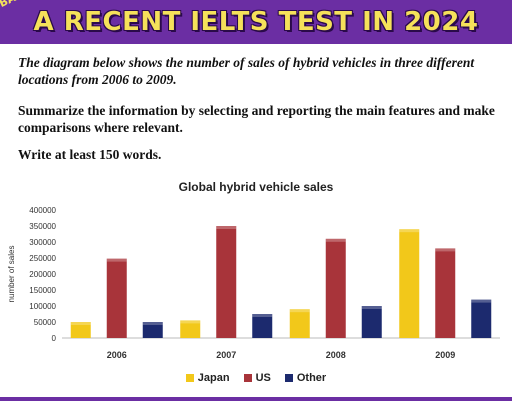 The height and width of the screenshot is (401, 512). I want to click on y-tick-label: 100000, so click(42, 306).